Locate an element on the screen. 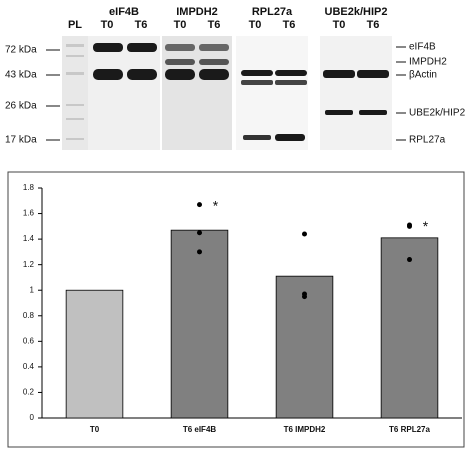 Image resolution: width=474 pixels, height=460 pixels. band-label: eIF4B is located at coordinates (422, 47).